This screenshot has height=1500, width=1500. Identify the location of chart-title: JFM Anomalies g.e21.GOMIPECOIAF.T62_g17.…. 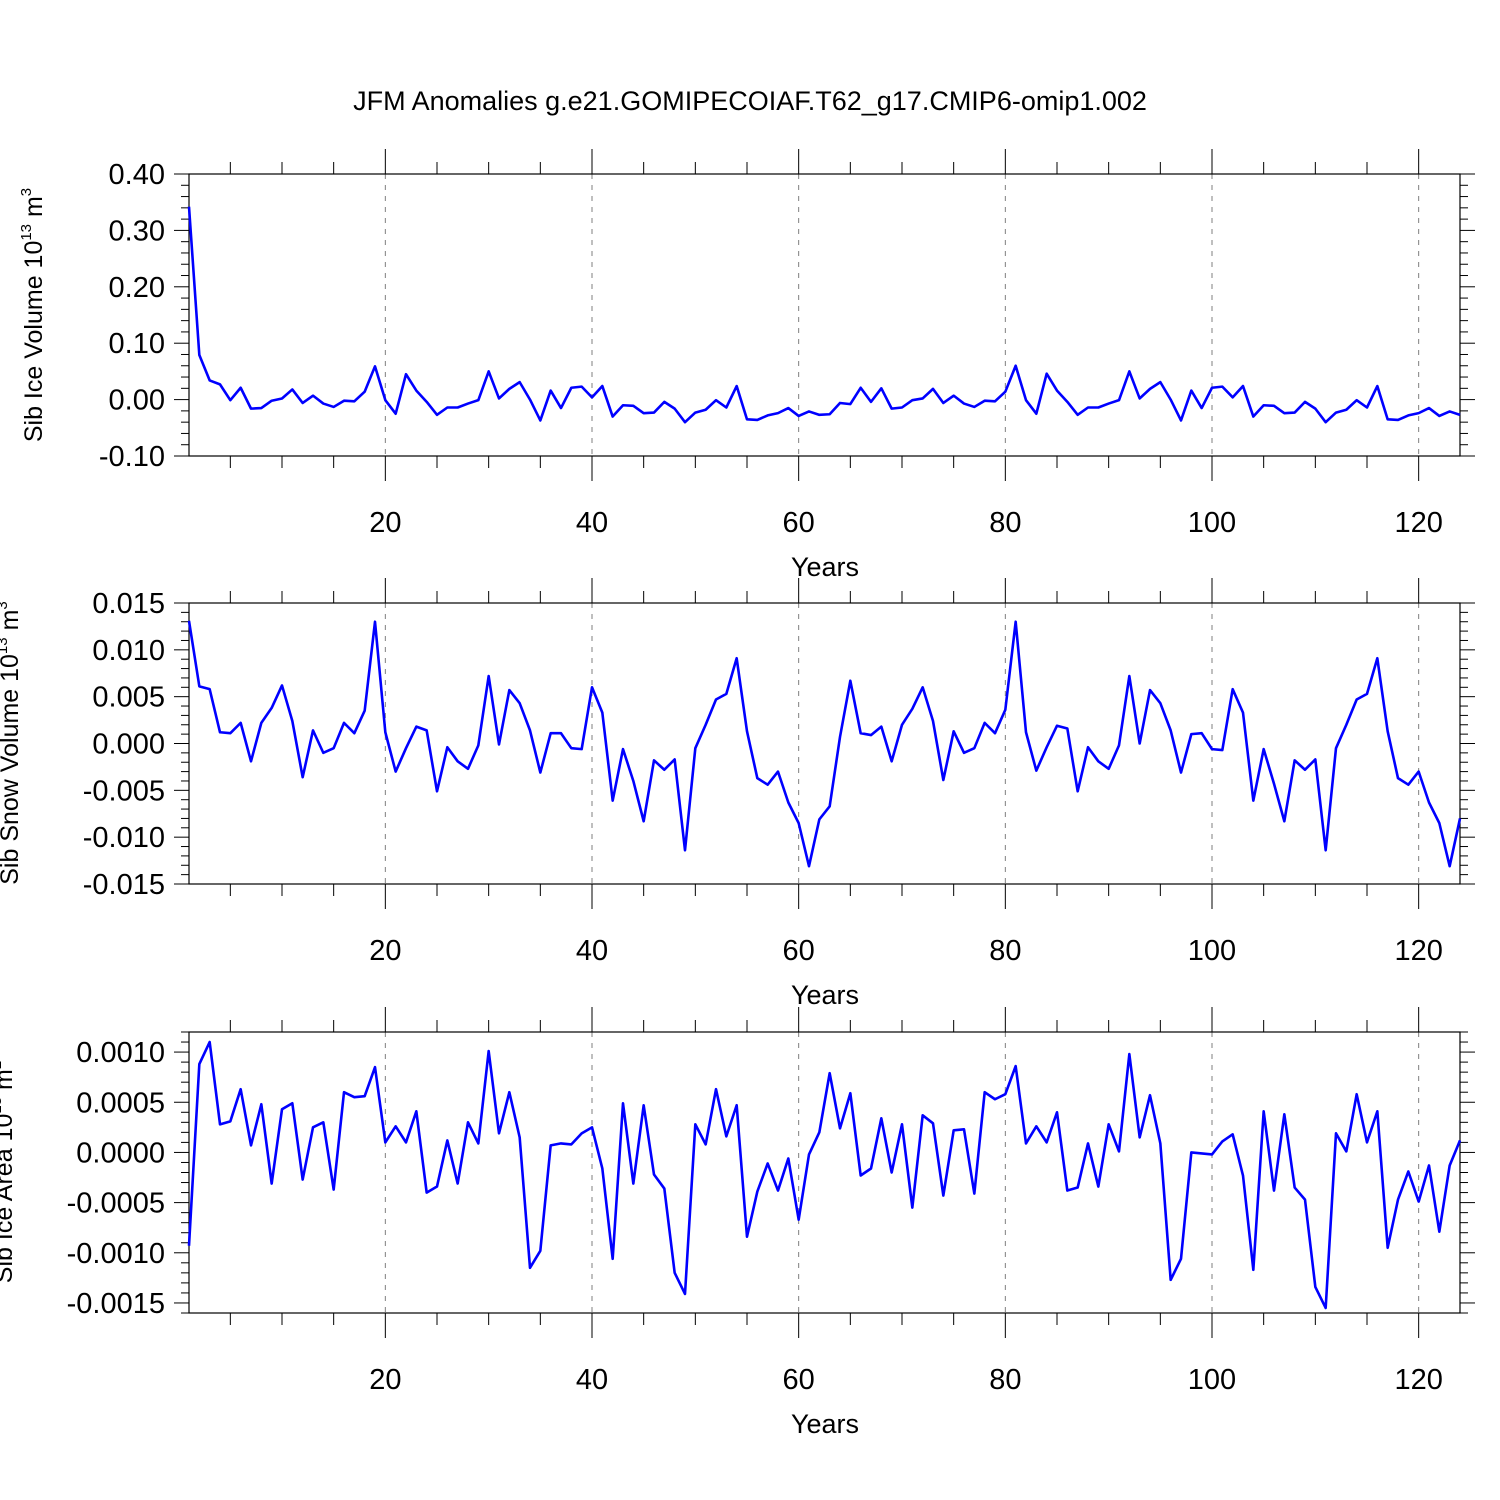
(750, 101).